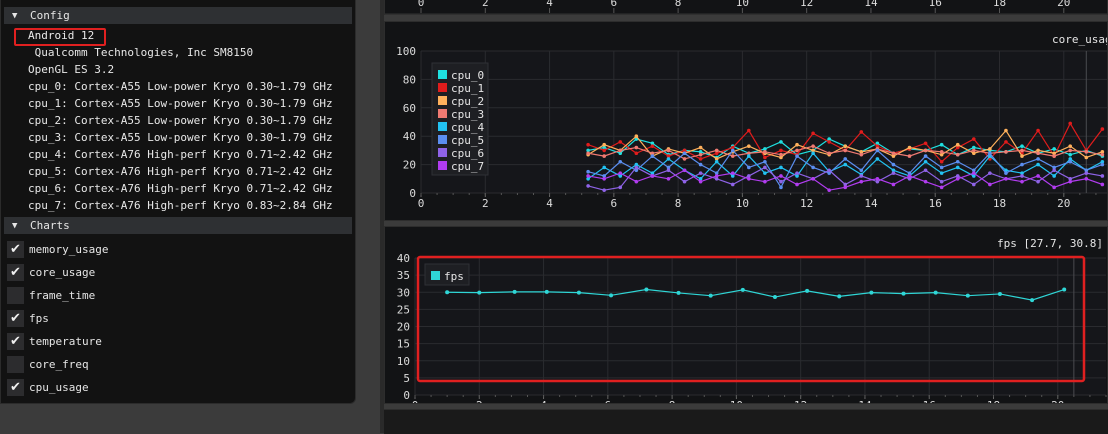 Image resolution: width=1108 pixels, height=434 pixels. I want to click on legend-label-cpu-6: cpu_6, so click(467, 153).